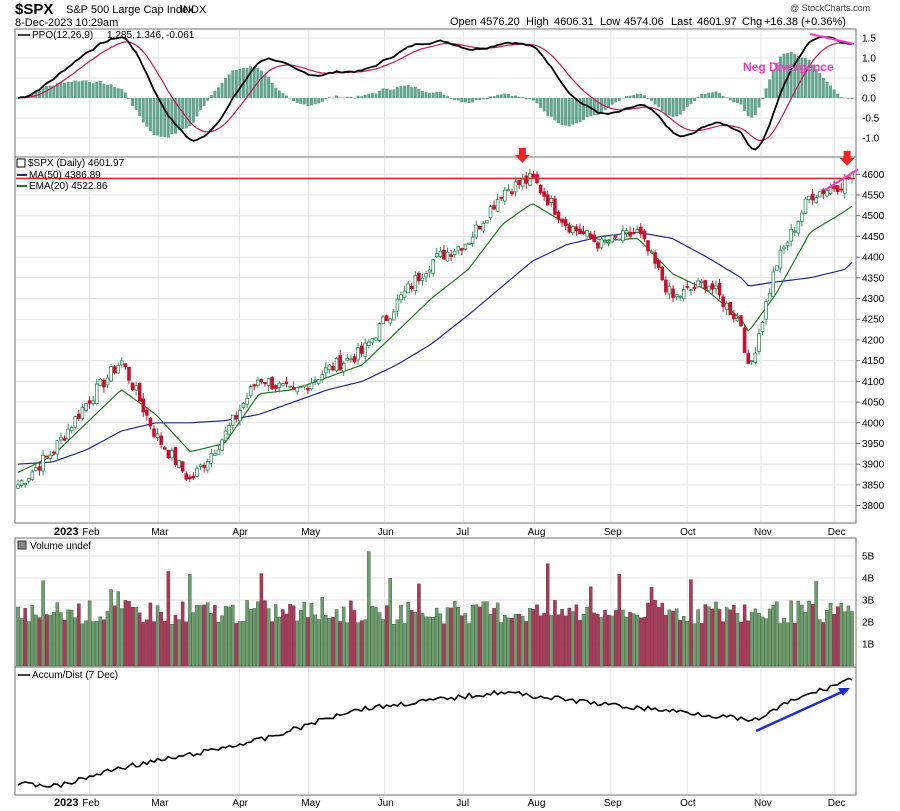 The image size is (900, 811). I want to click on security-name: S&P 500 Large Cap Index, so click(130, 10).